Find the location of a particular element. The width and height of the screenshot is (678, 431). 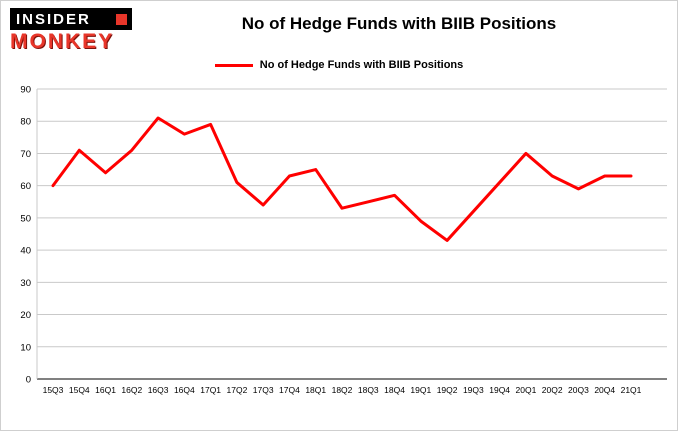

y-tick-label: 90 is located at coordinates (25, 90).